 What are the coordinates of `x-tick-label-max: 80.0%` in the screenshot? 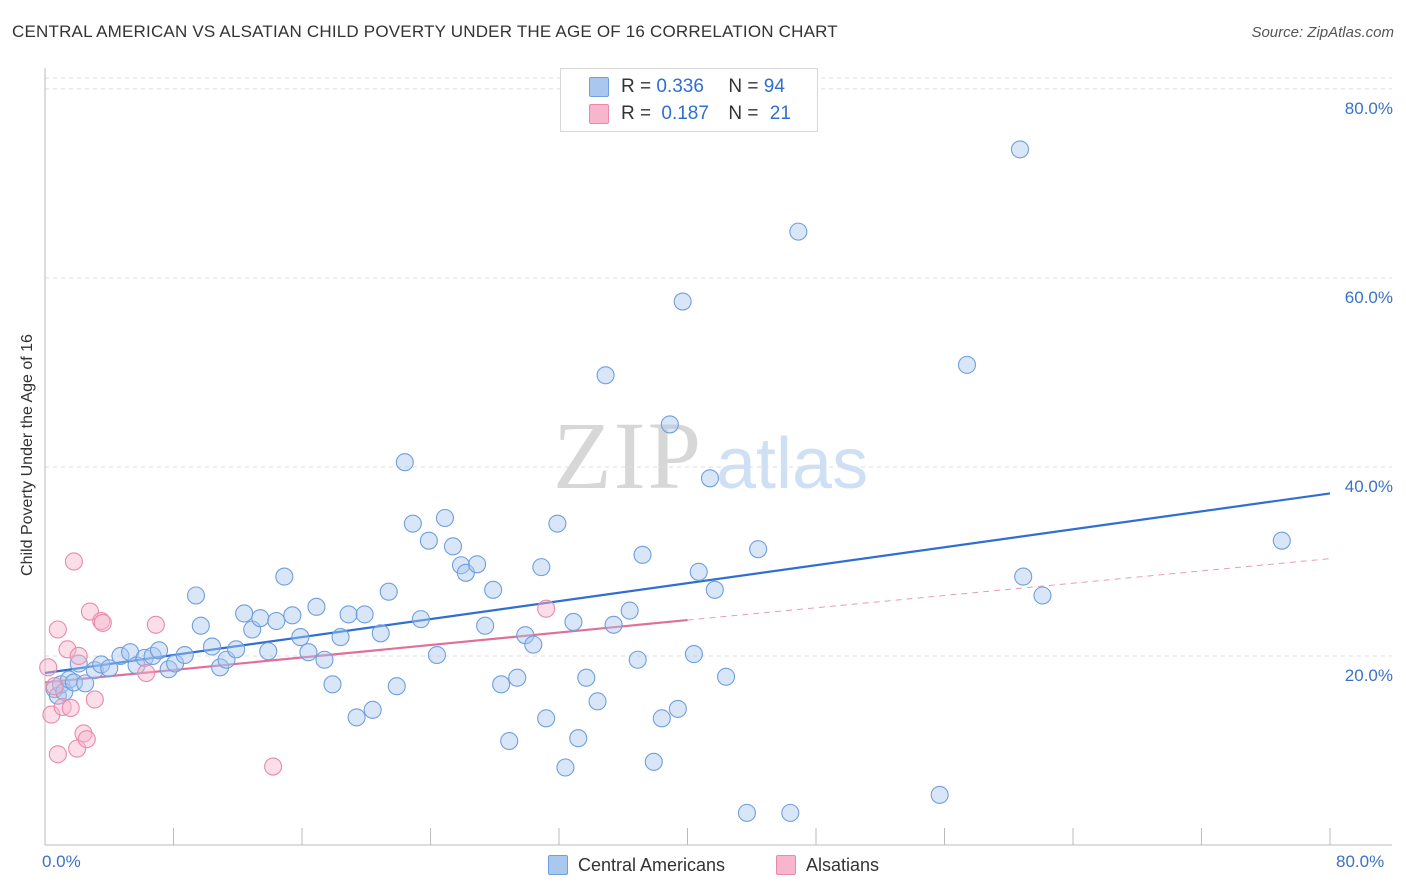 It's located at (1360, 861).